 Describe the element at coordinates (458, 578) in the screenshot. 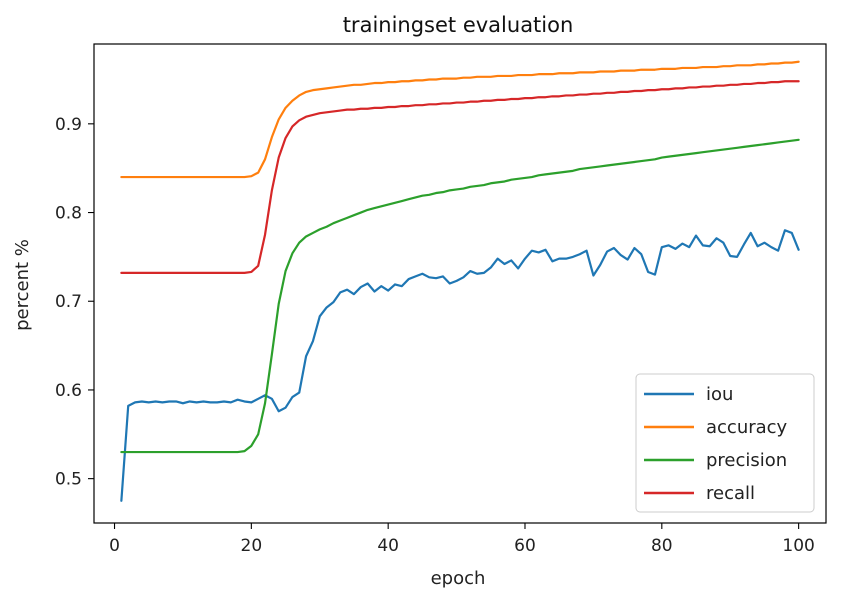

I see `x-axis-title: epoch` at that location.